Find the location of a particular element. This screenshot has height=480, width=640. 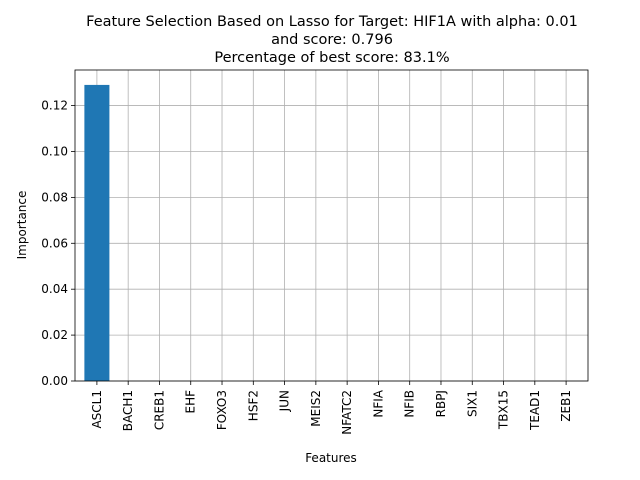

x-tick-label: NFATC2 is located at coordinates (347, 412).